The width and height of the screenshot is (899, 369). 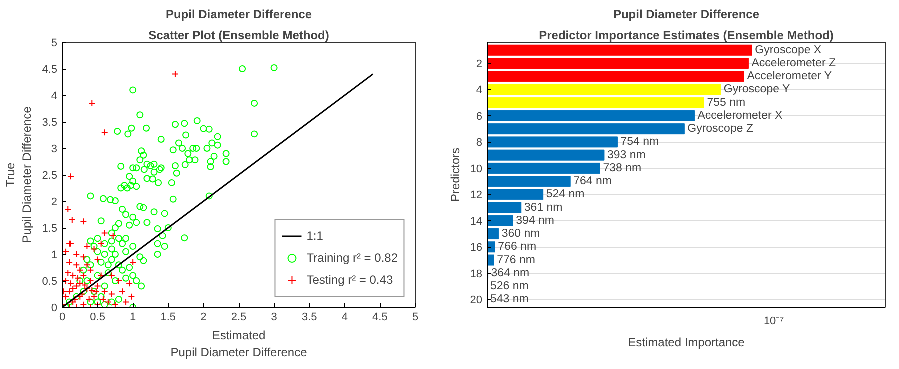 What do you see at coordinates (239, 344) in the screenshot?
I see `x-axis-title: Estimated Pupil Diameter Difference` at bounding box center [239, 344].